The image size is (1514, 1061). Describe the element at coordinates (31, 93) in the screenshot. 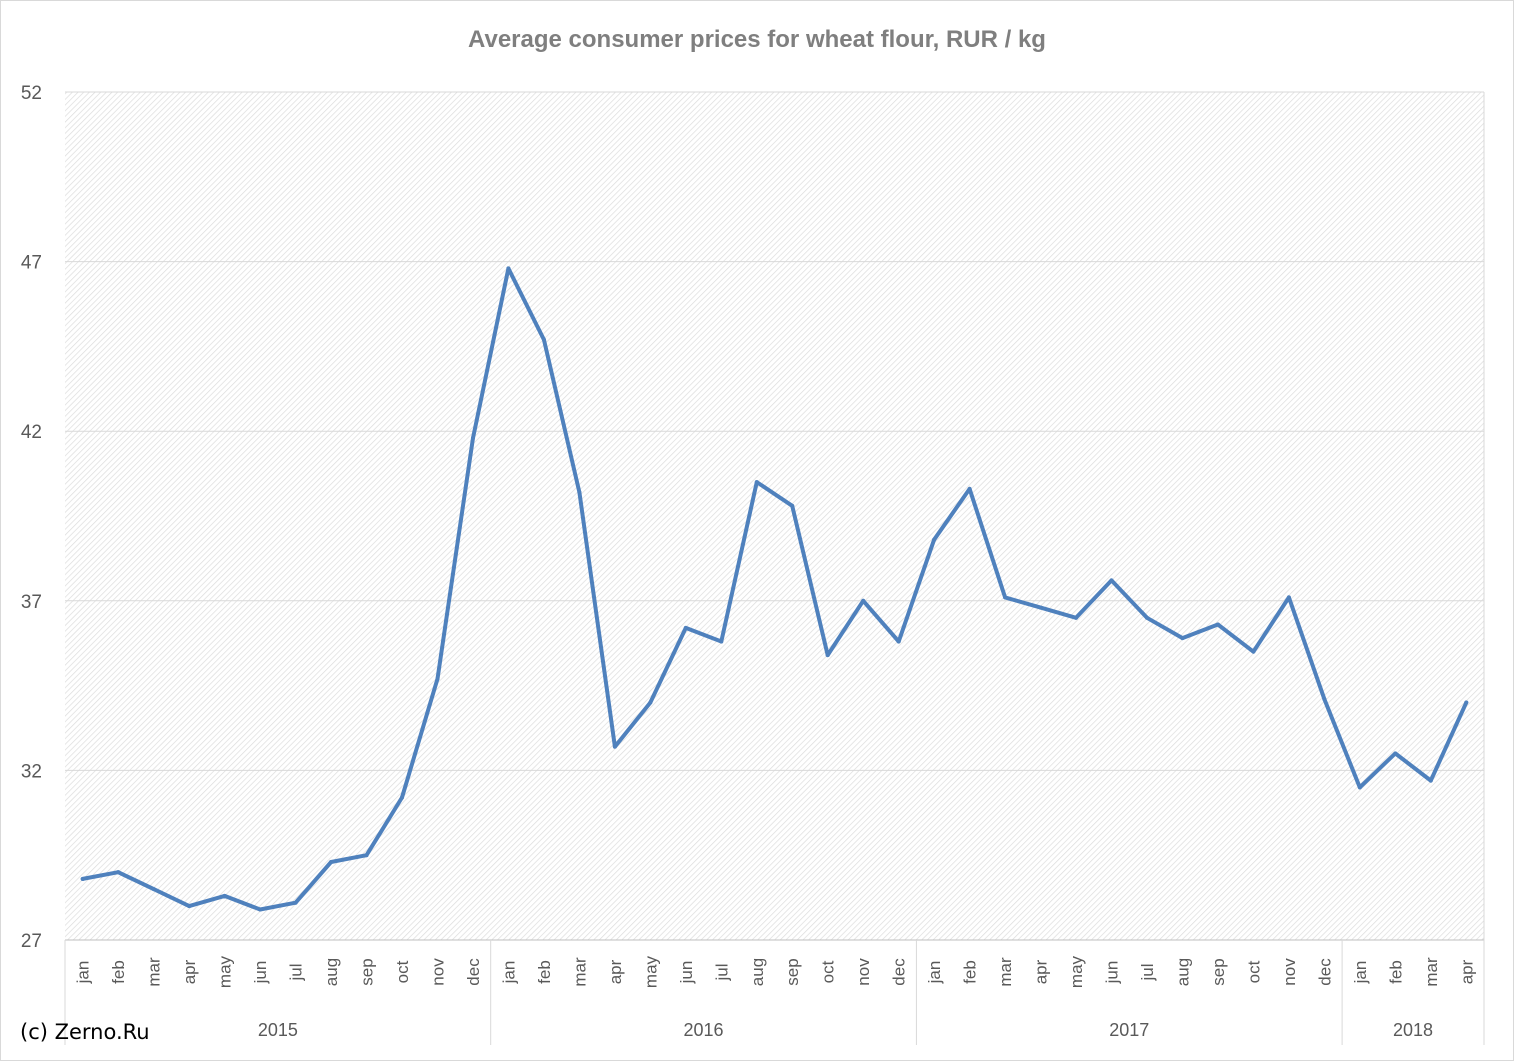

I see `y-tick-label: 52` at that location.